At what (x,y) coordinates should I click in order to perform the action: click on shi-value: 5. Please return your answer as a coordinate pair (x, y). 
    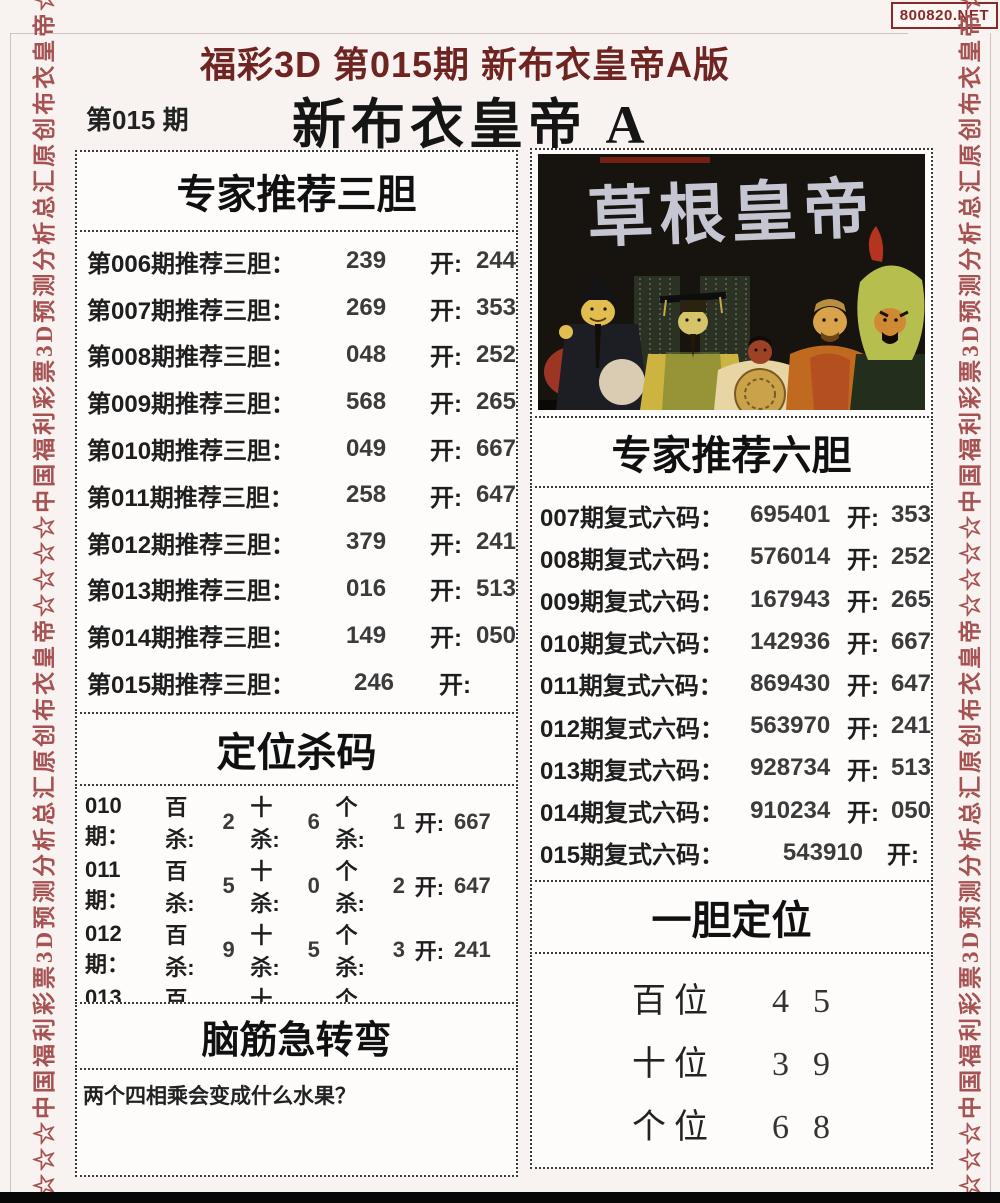
    Looking at the image, I should click on (313, 949).